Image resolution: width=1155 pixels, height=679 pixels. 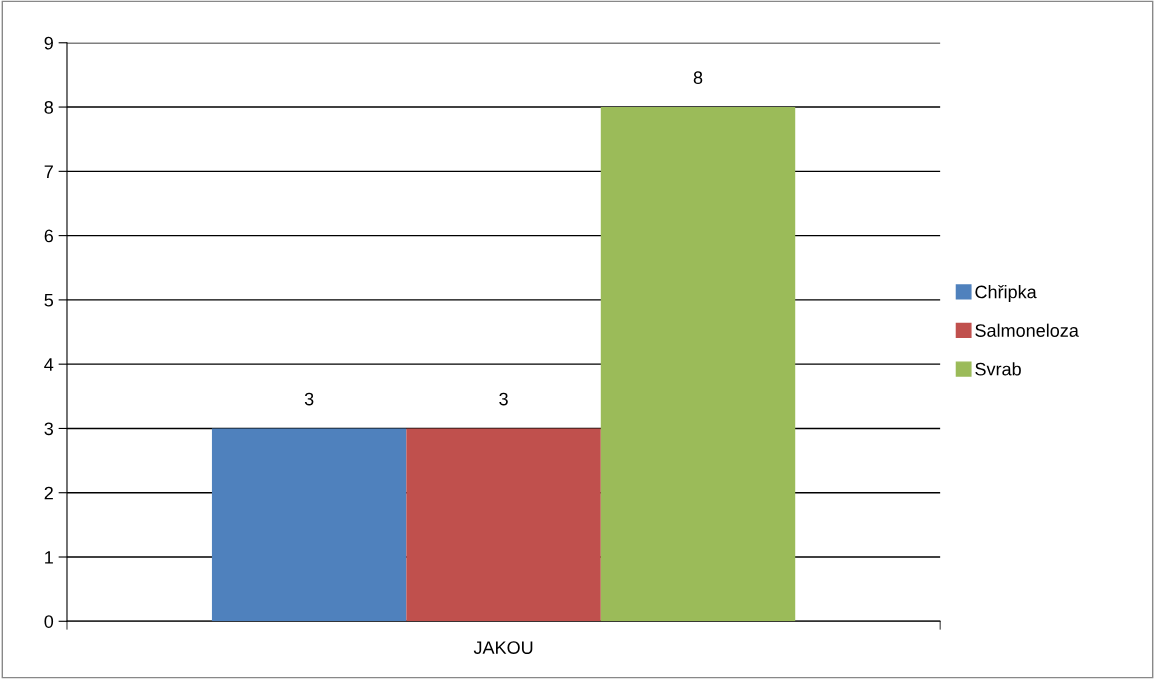 I want to click on y-tick-label: 0, so click(x=49, y=622).